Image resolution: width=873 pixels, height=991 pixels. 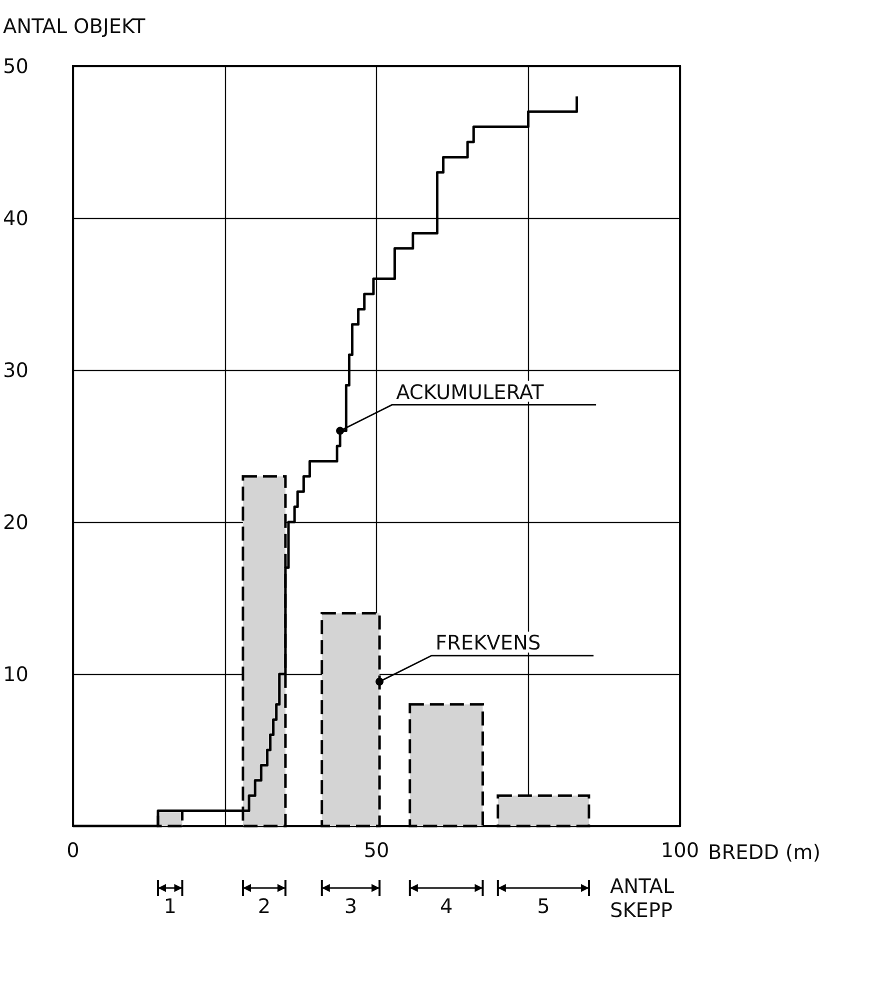 What do you see at coordinates (74, 26) in the screenshot?
I see `y-axis-title: ANTAL OBJEKT` at bounding box center [74, 26].